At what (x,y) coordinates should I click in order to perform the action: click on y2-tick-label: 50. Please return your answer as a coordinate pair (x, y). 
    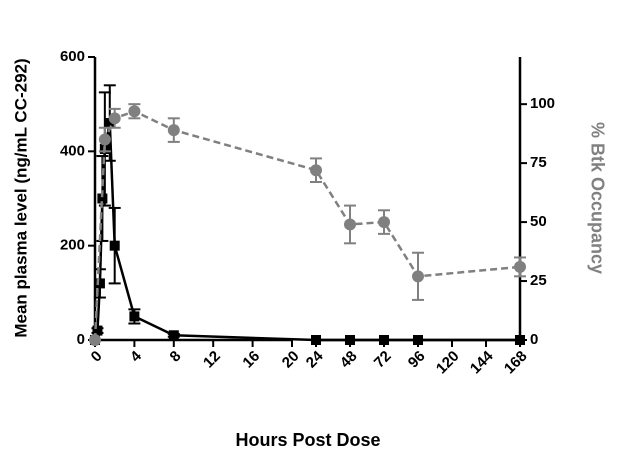
    Looking at the image, I should click on (538, 221).